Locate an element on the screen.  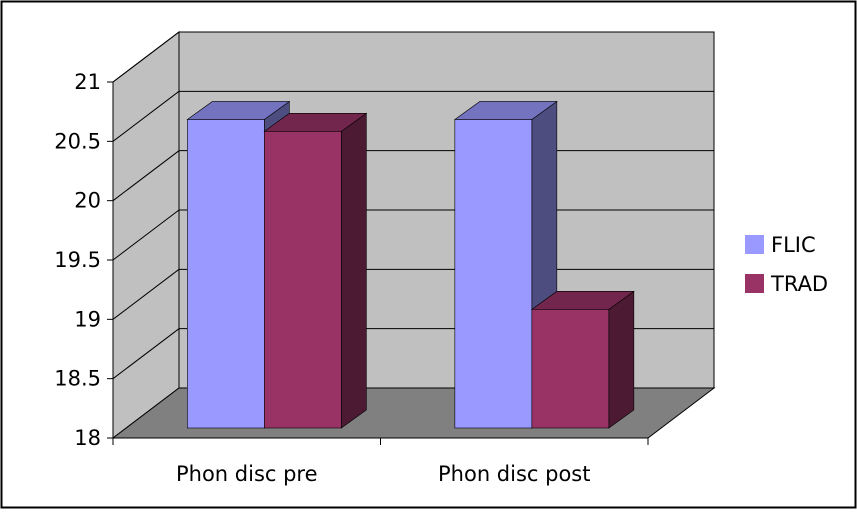
legend-label-flic: FLIC is located at coordinates (793, 245).